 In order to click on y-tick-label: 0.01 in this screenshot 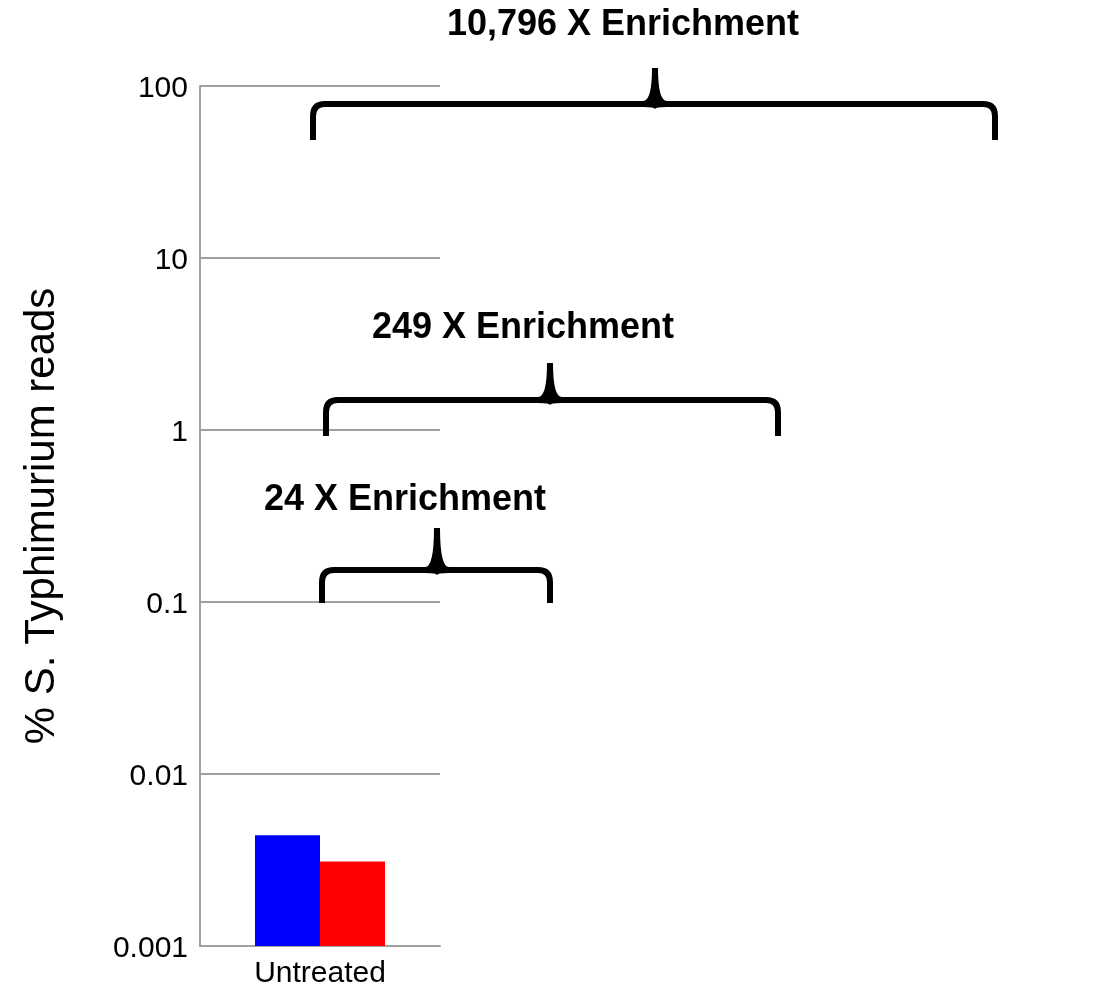, I will do `click(158, 774)`.